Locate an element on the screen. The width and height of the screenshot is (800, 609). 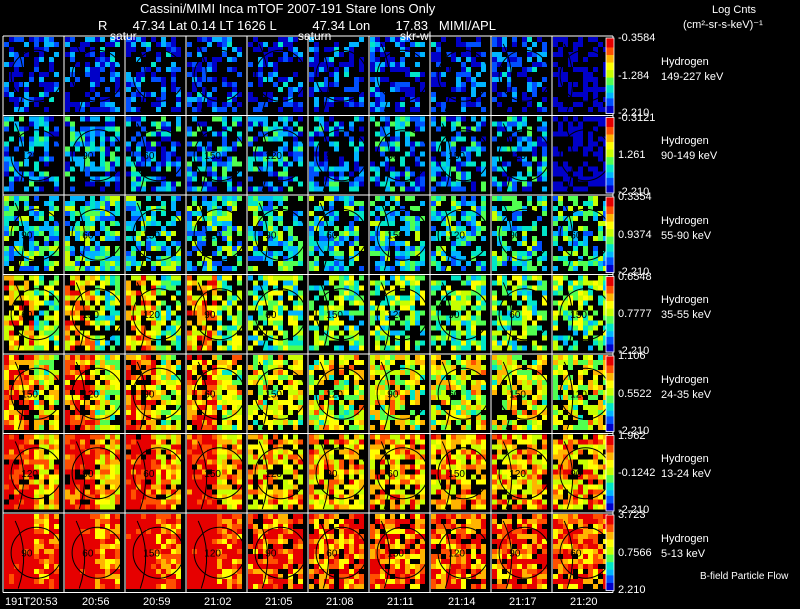
footer-note: B-field Particle Flow is located at coordinates (744, 576).